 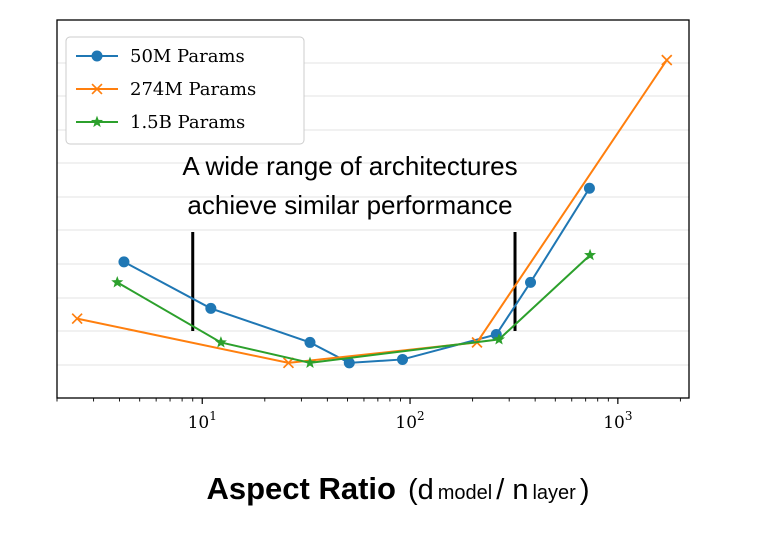 I want to click on x-axis-label: Aspect Ratio (d model / n layer ), so click(x=397, y=488).